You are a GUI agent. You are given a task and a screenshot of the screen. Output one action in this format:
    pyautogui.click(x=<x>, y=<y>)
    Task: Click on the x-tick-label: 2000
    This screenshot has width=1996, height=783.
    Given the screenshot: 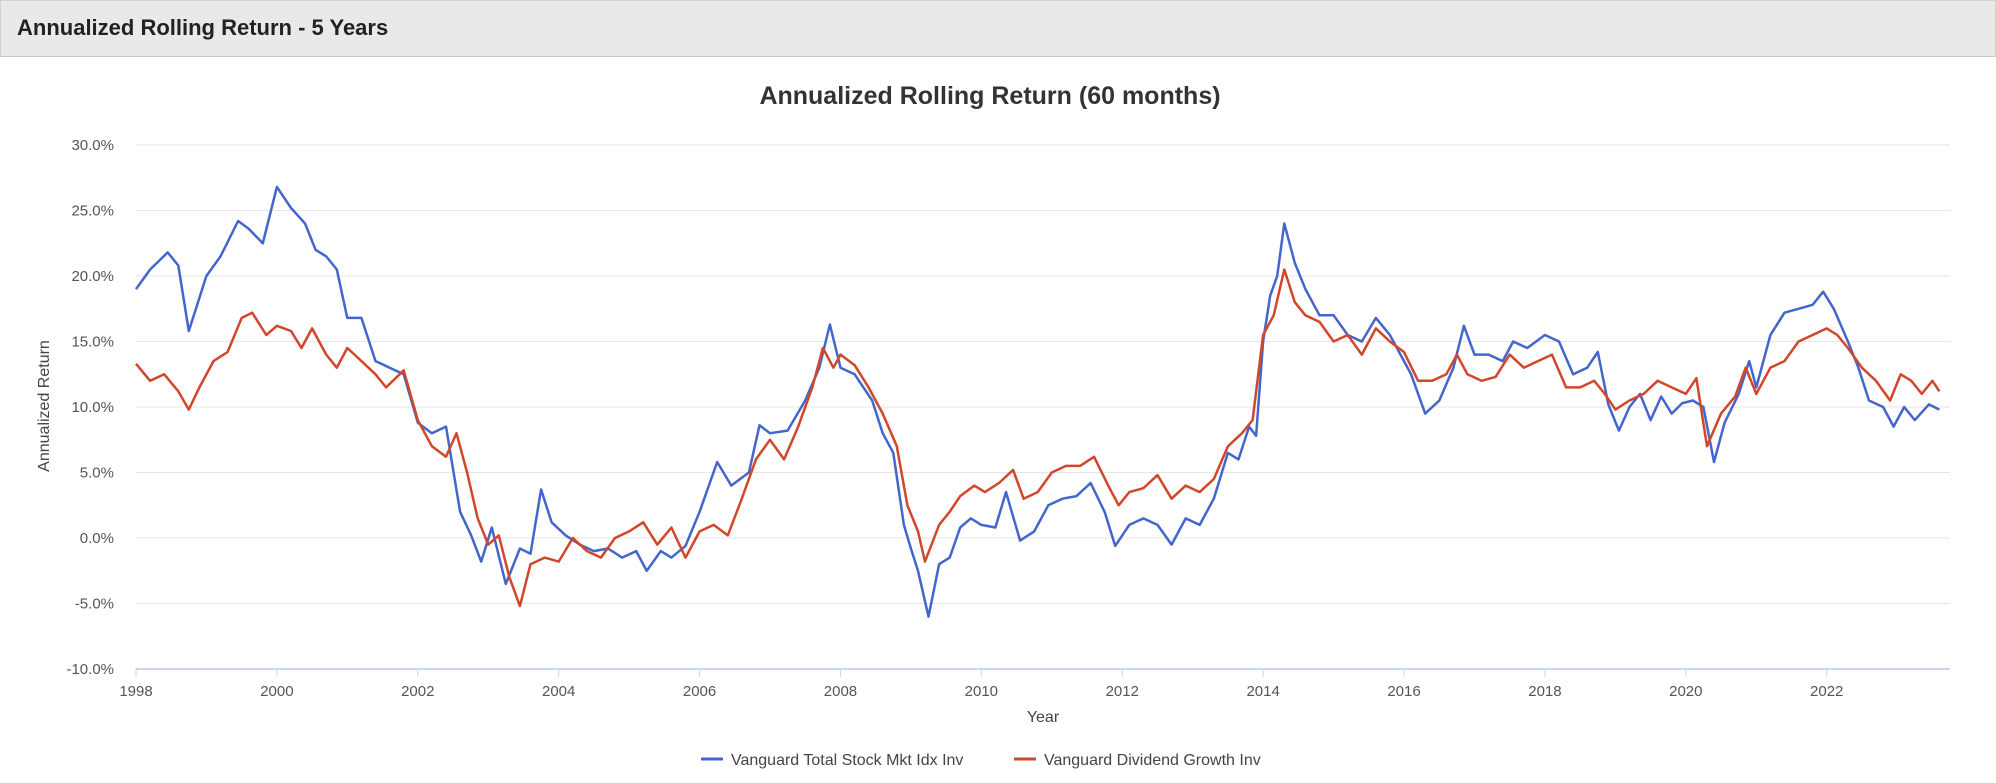 What is the action you would take?
    pyautogui.click(x=276, y=691)
    